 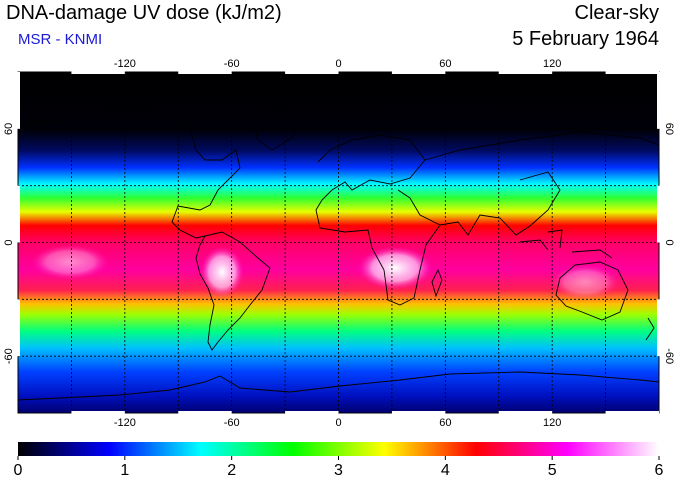 What do you see at coordinates (60, 39) in the screenshot?
I see `source-label: MSR - KNMI` at bounding box center [60, 39].